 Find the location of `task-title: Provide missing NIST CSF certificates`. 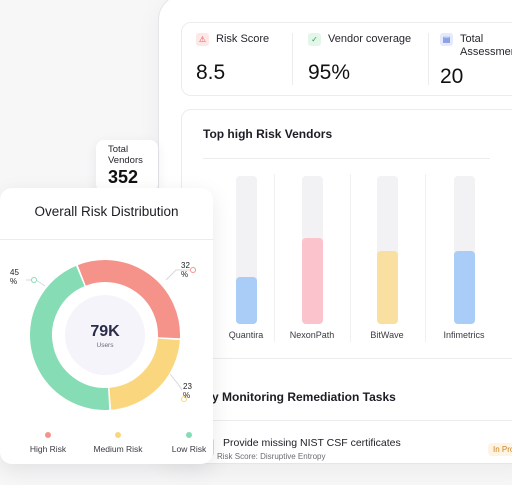

task-title: Provide missing NIST CSF certificates is located at coordinates (312, 443).